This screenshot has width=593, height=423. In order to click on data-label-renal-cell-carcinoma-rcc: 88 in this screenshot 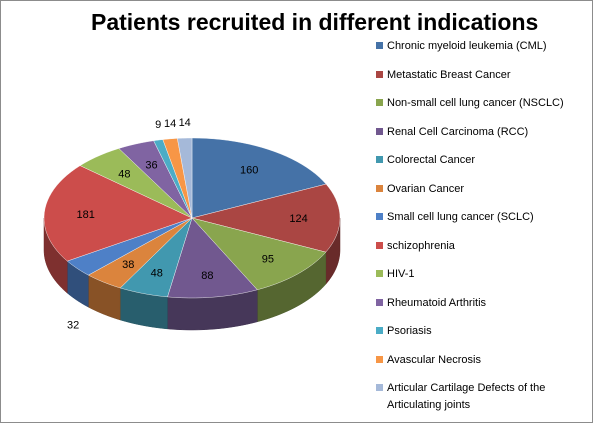, I will do `click(207, 276)`.